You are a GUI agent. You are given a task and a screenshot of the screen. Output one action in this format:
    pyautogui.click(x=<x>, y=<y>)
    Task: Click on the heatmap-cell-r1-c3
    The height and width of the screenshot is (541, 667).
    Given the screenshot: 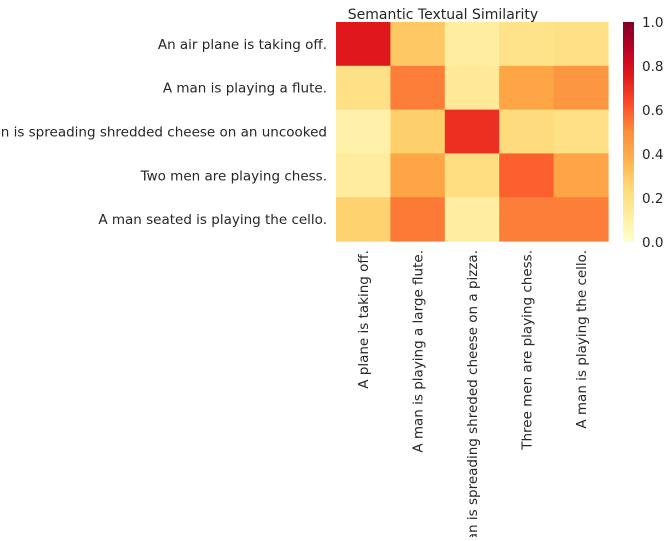 What is the action you would take?
    pyautogui.click(x=527, y=88)
    